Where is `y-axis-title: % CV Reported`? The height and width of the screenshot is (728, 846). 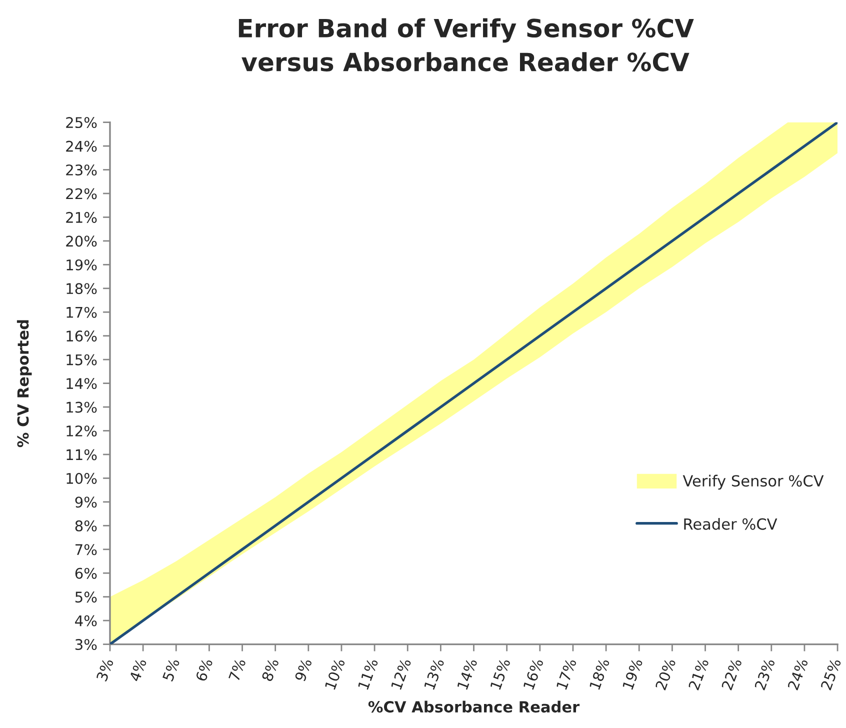 y-axis-title: % CV Reported is located at coordinates (24, 384).